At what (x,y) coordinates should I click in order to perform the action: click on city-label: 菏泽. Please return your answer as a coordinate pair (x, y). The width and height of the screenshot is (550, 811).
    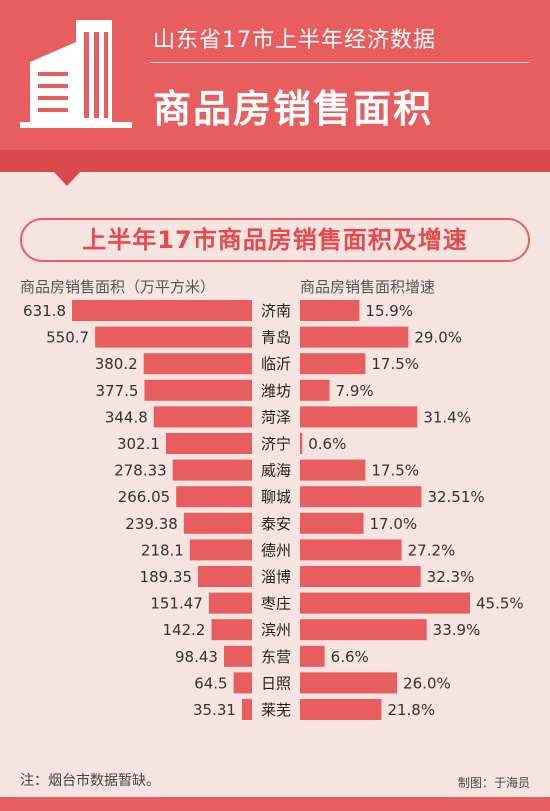
    Looking at the image, I should click on (276, 417).